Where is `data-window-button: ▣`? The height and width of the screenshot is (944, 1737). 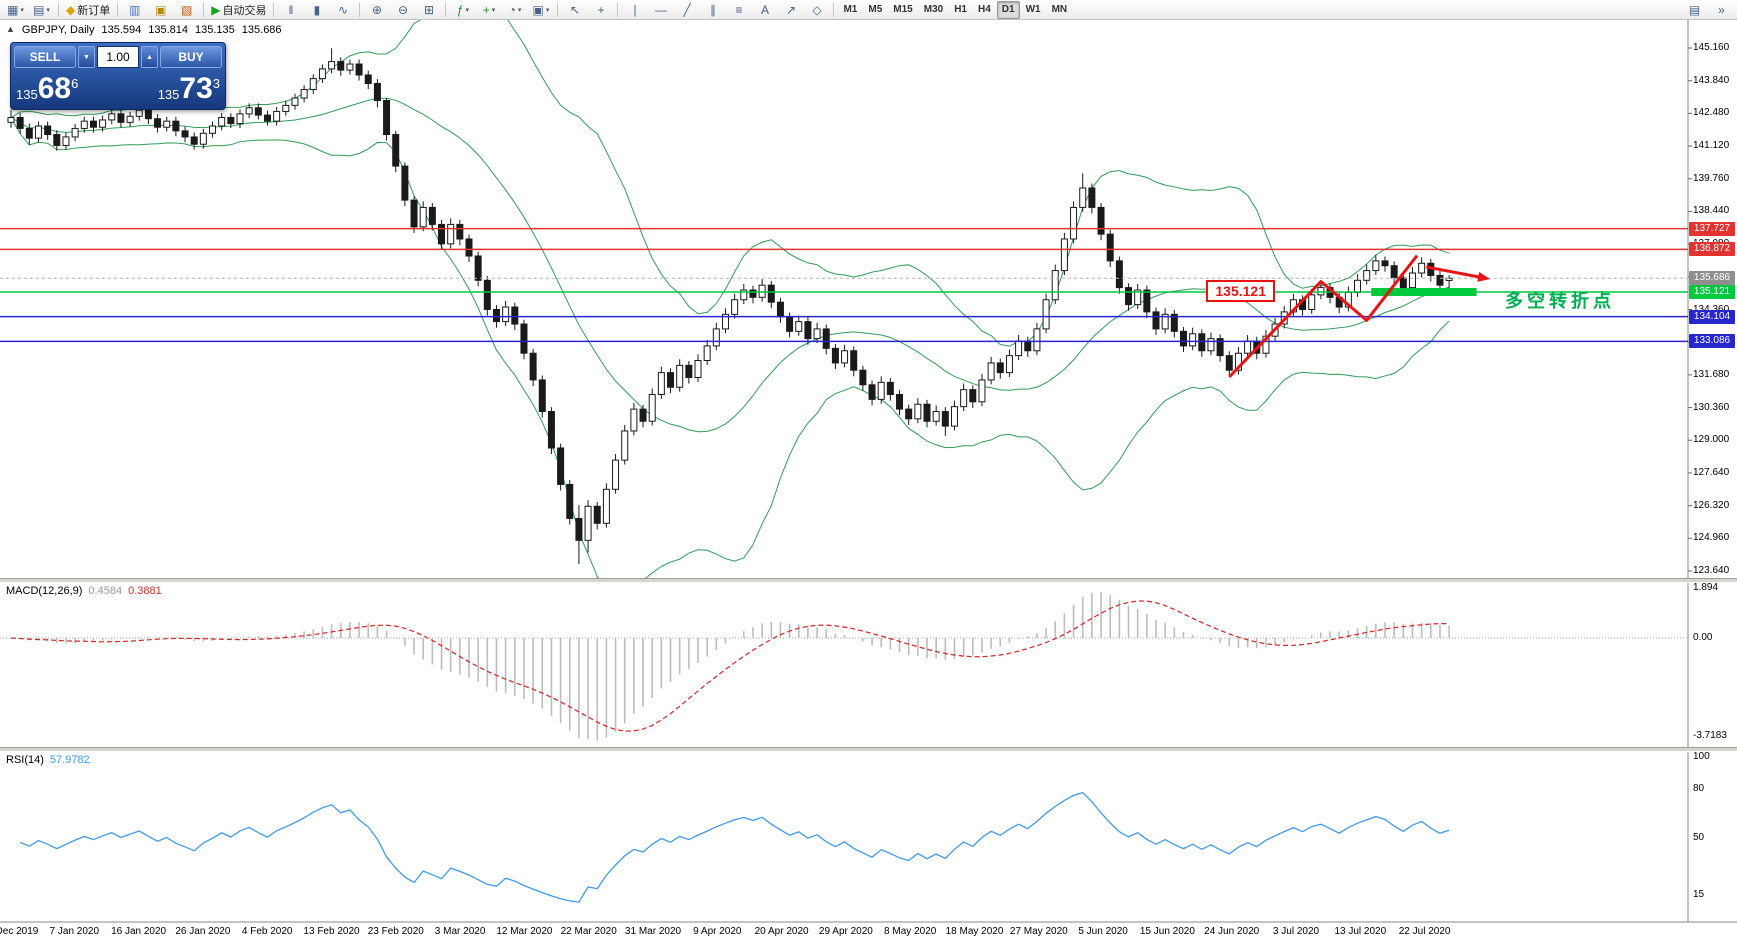
data-window-button: ▣ is located at coordinates (160, 9).